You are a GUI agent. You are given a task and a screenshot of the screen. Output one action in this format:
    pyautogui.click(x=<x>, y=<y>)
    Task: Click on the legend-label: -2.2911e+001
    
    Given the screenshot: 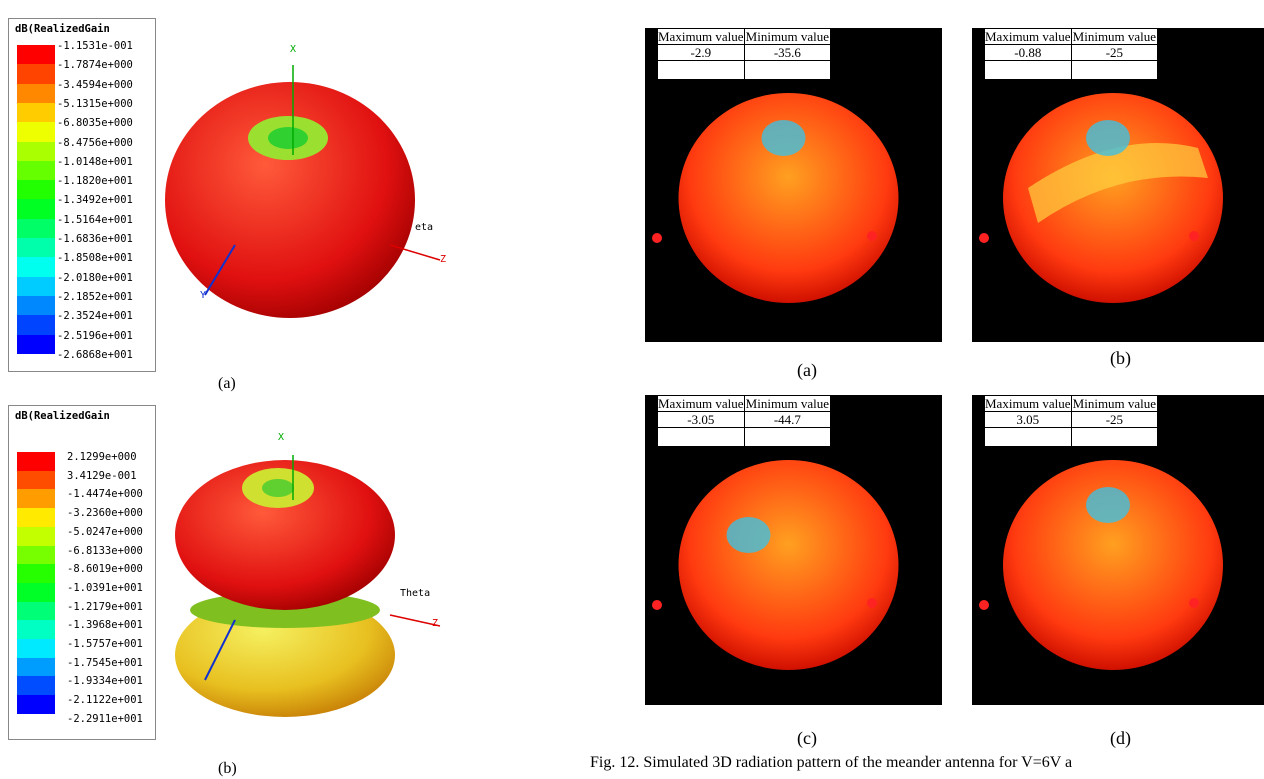 What is the action you would take?
    pyautogui.click(x=105, y=718)
    